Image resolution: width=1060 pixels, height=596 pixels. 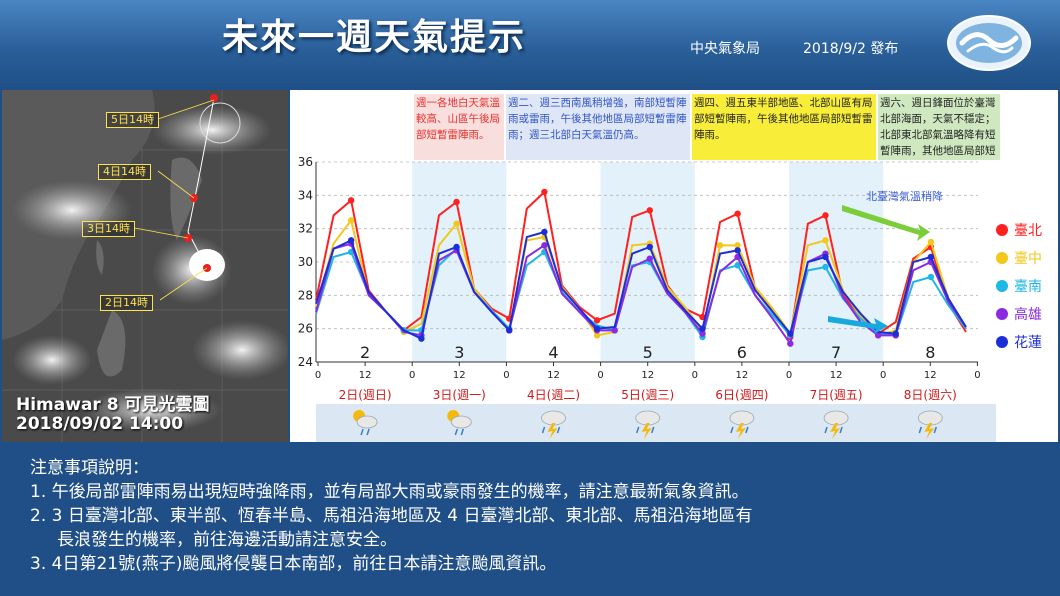 What do you see at coordinates (108, 229) in the screenshot?
I see `track-label-3: 3日14時` at bounding box center [108, 229].